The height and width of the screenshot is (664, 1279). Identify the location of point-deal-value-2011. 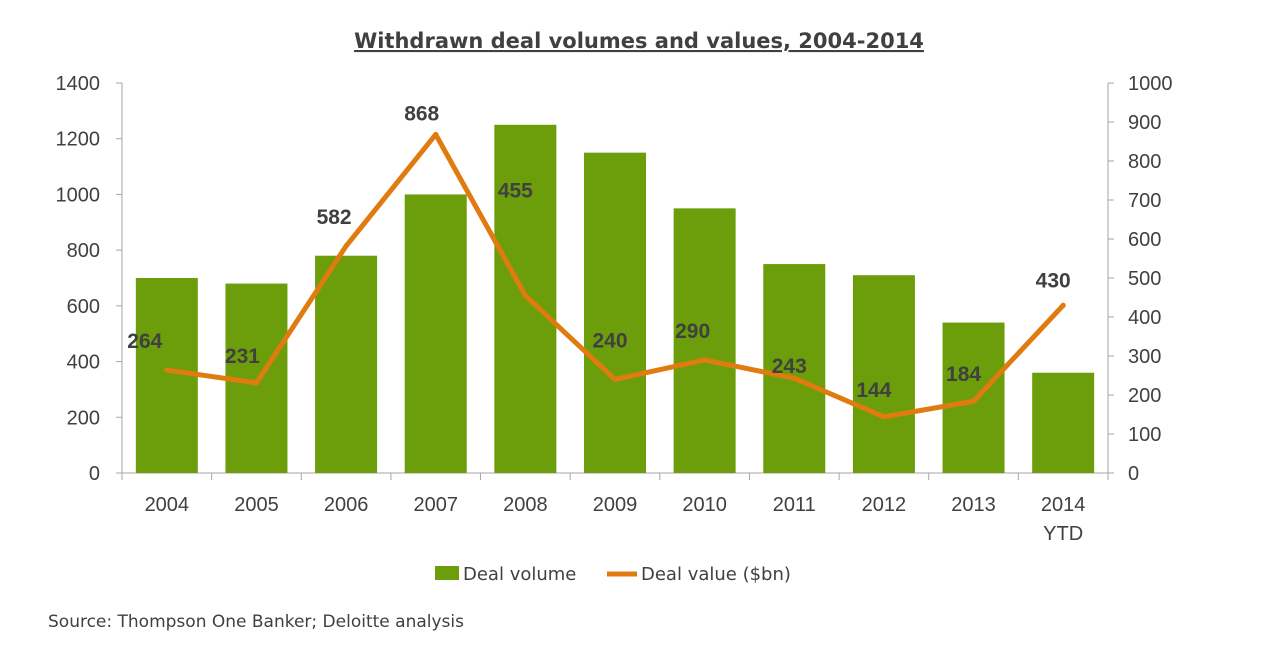
(794, 378).